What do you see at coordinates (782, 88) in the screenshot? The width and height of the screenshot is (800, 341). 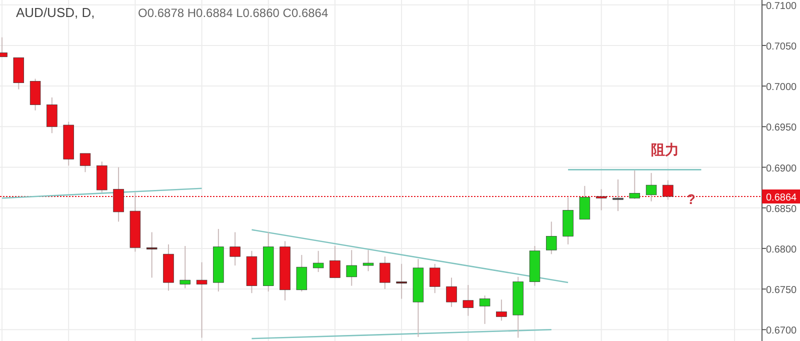 I see `y-tick-label: 0.7000` at bounding box center [782, 88].